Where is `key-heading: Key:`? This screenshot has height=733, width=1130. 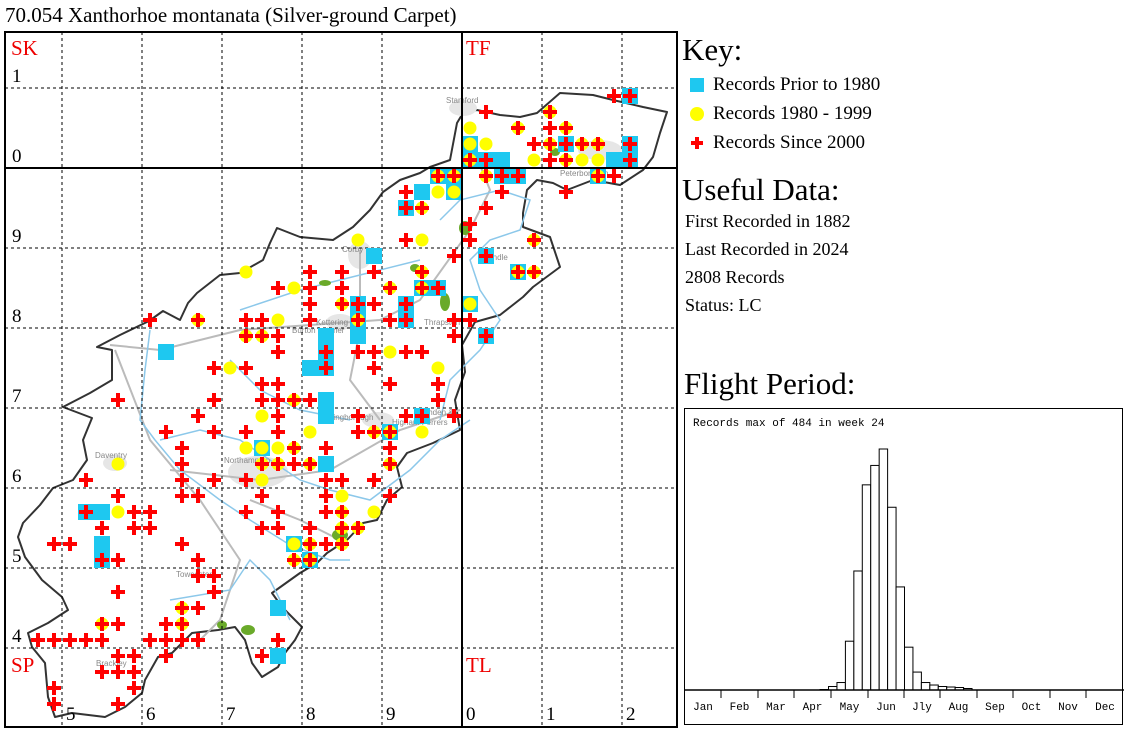
key-heading: Key: is located at coordinates (712, 49).